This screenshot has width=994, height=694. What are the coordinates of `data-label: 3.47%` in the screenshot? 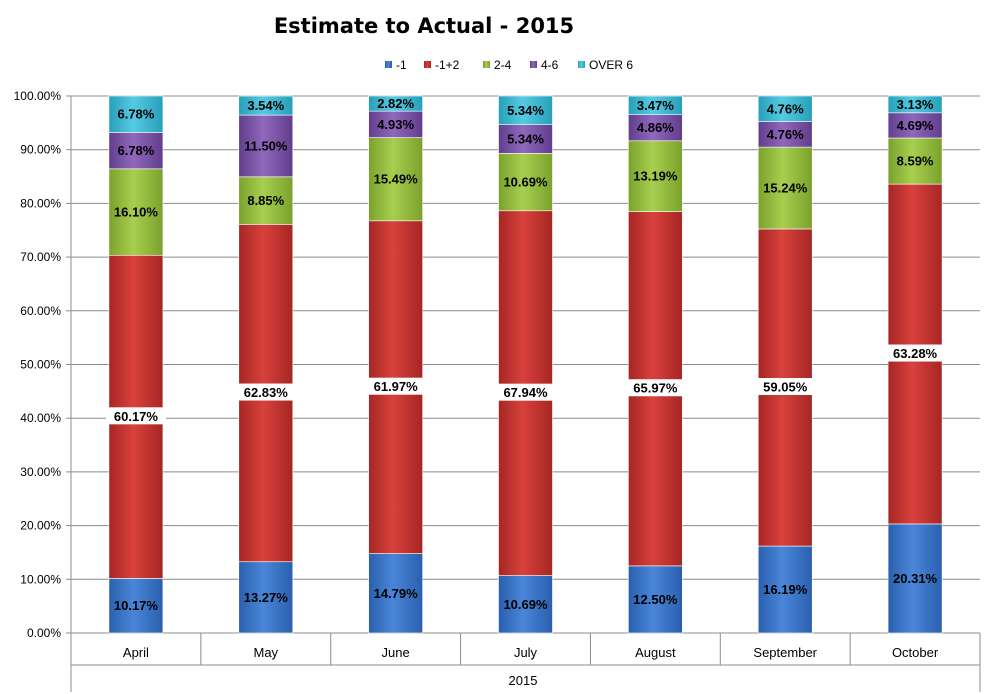 It's located at (655, 105).